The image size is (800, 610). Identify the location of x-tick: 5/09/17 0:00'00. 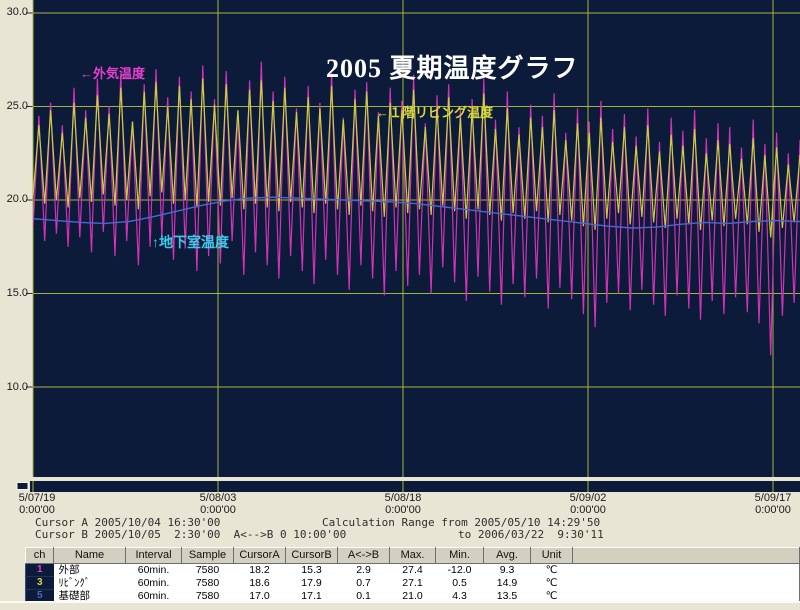
(768, 504).